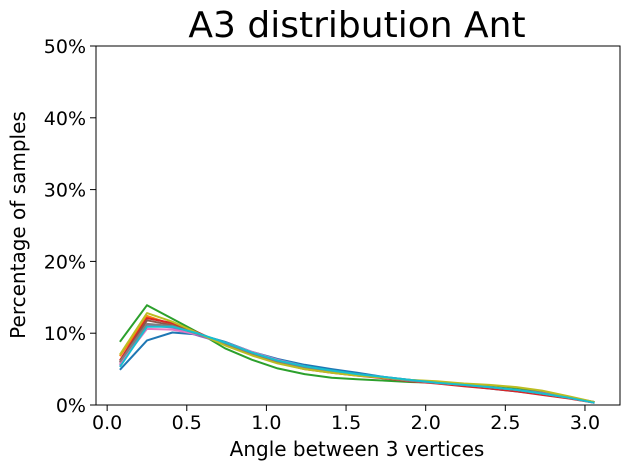 The width and height of the screenshot is (630, 470). Describe the element at coordinates (107, 423) in the screenshot. I see `x-tick-label: 0.0` at that location.